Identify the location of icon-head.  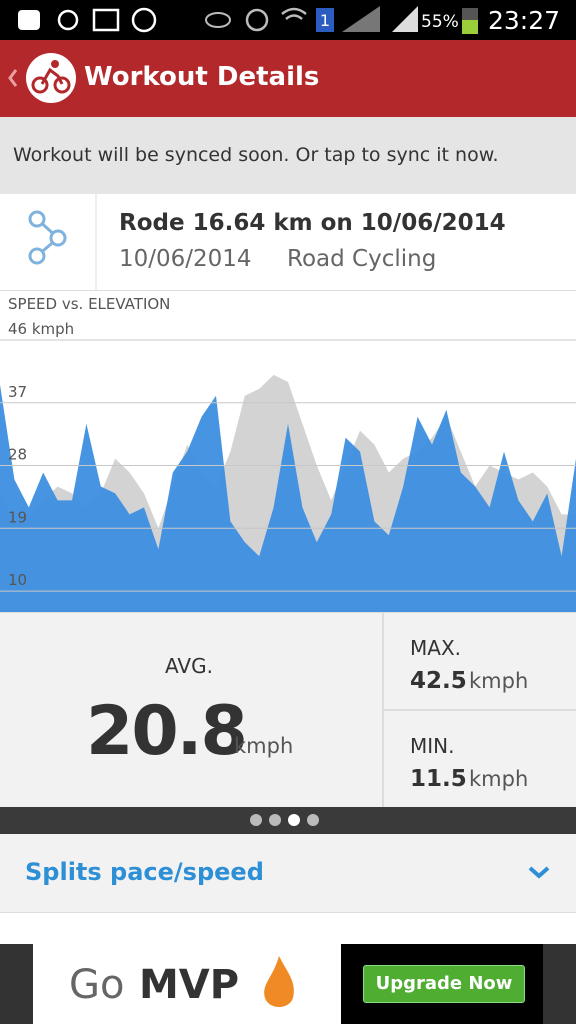
(55, 64).